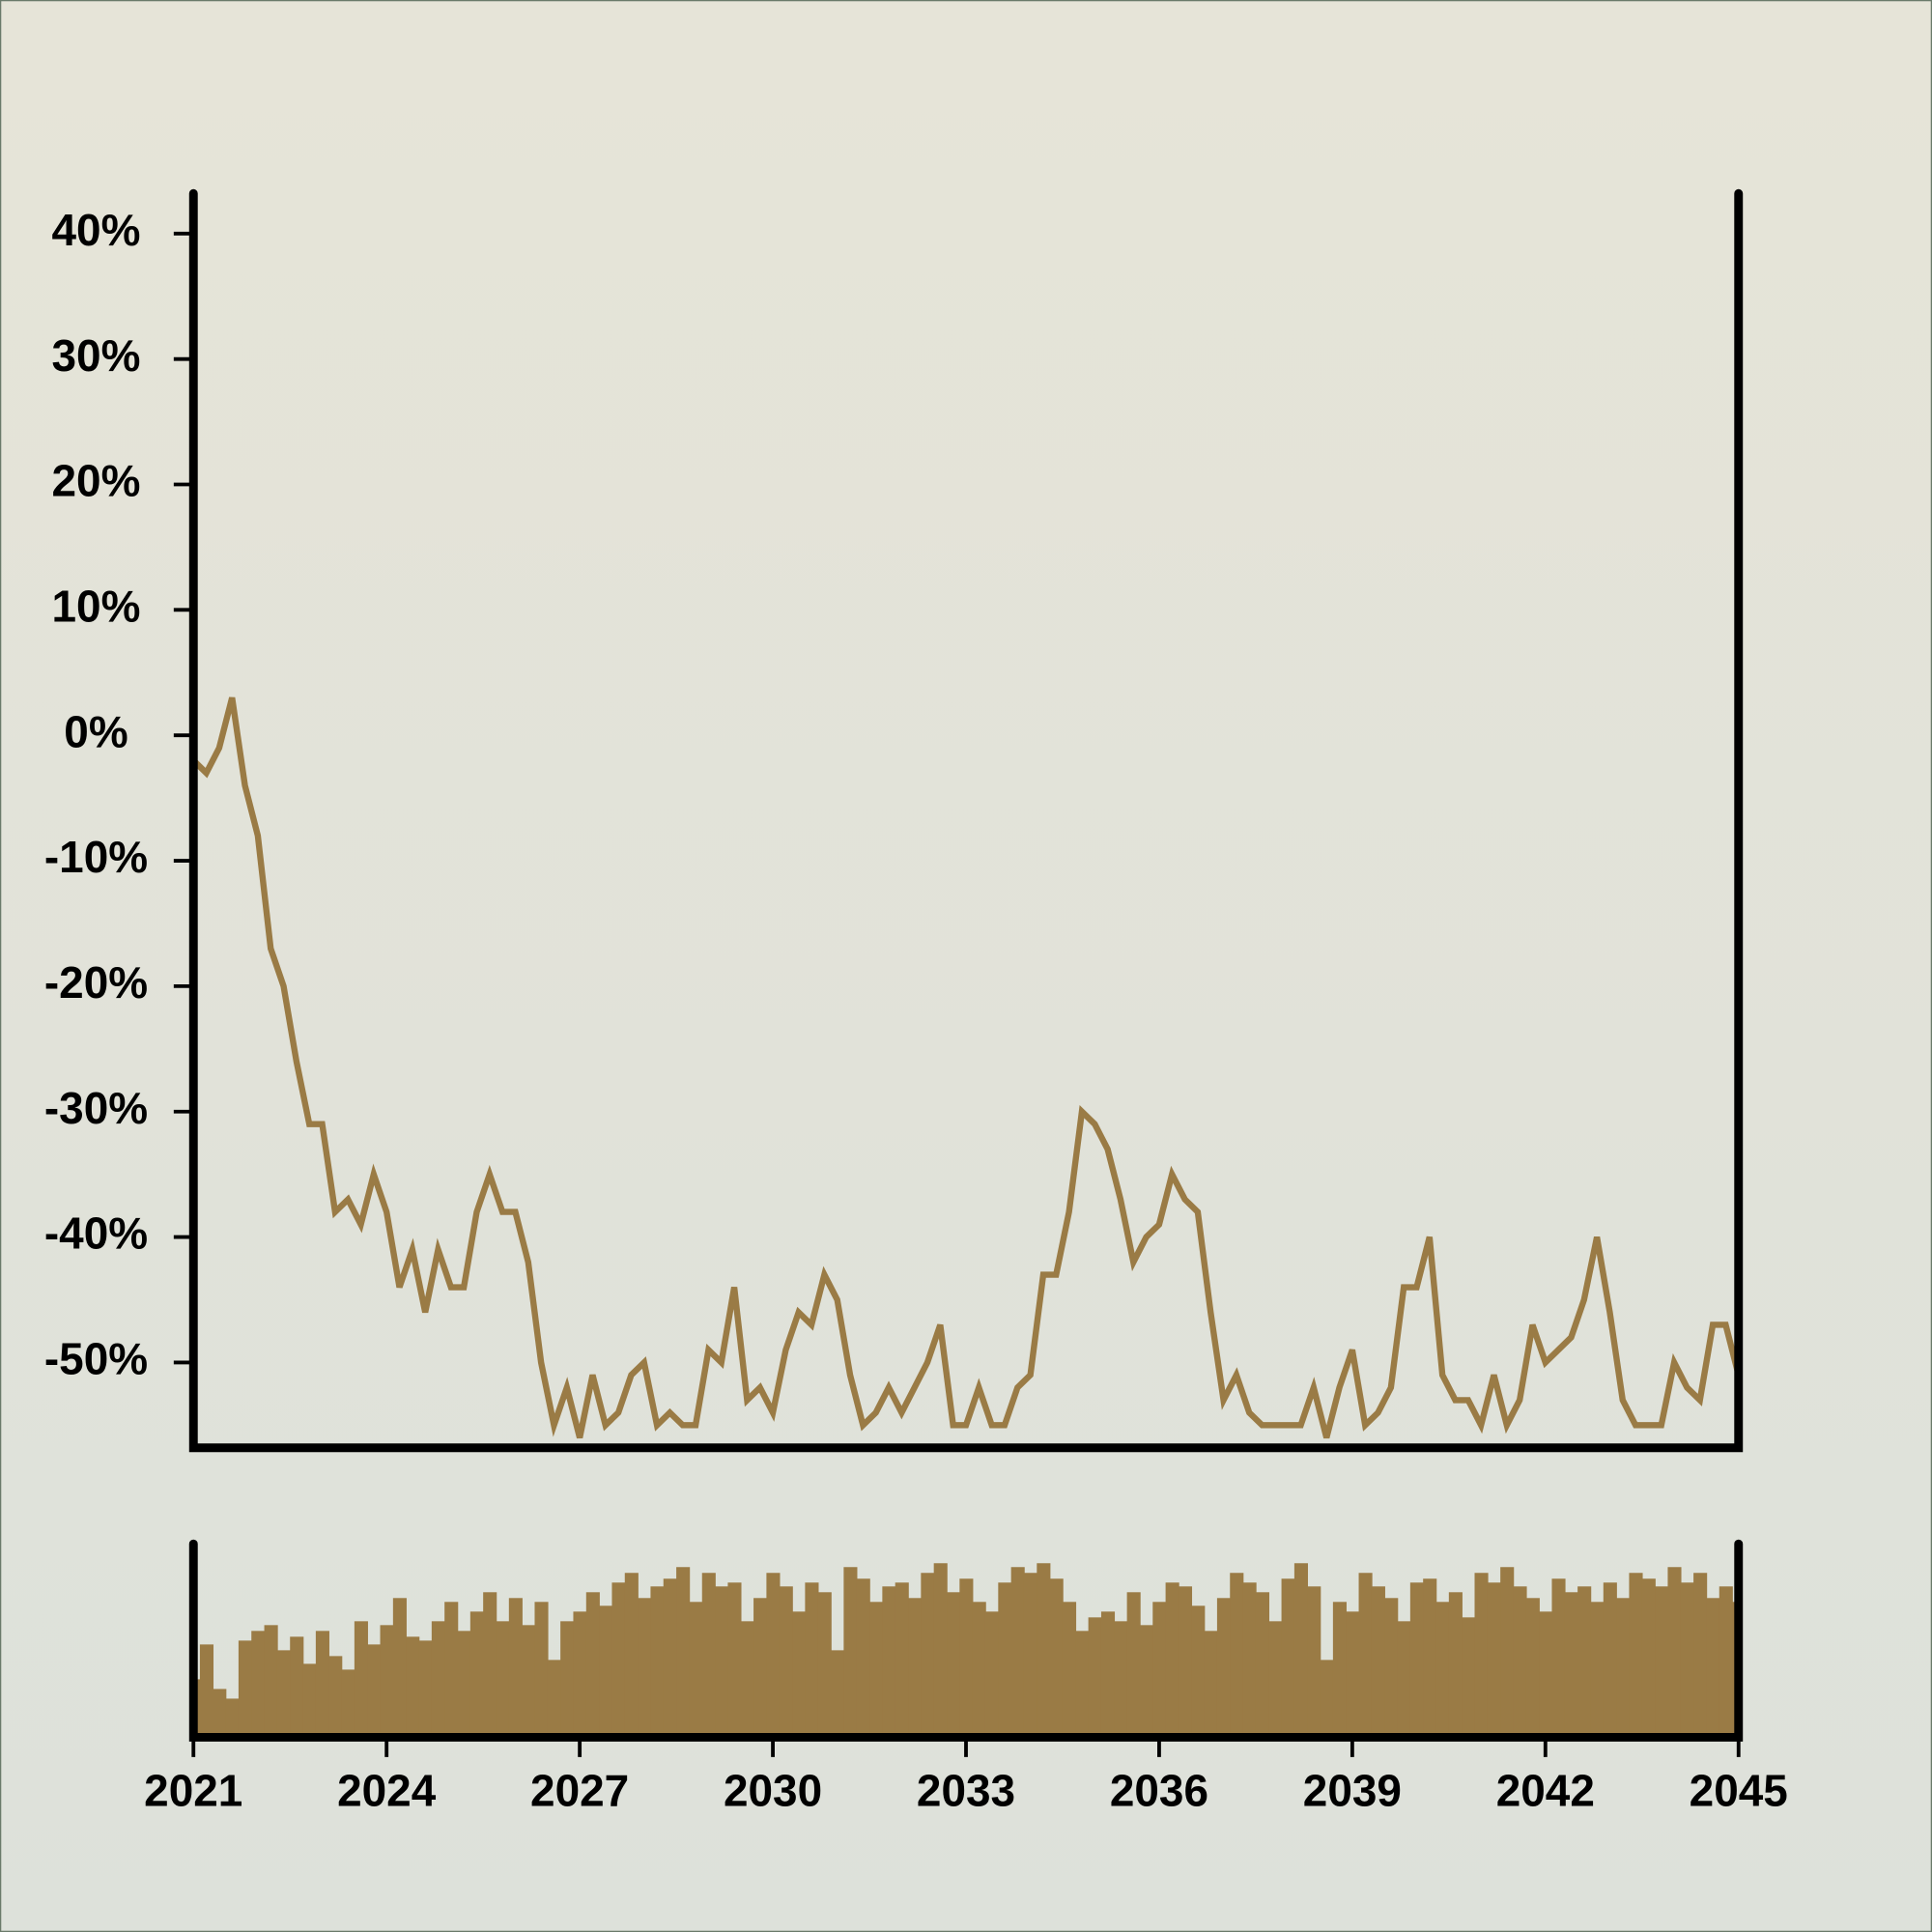 Image resolution: width=1932 pixels, height=1932 pixels. I want to click on x-tick-label: 2021, so click(193, 1790).